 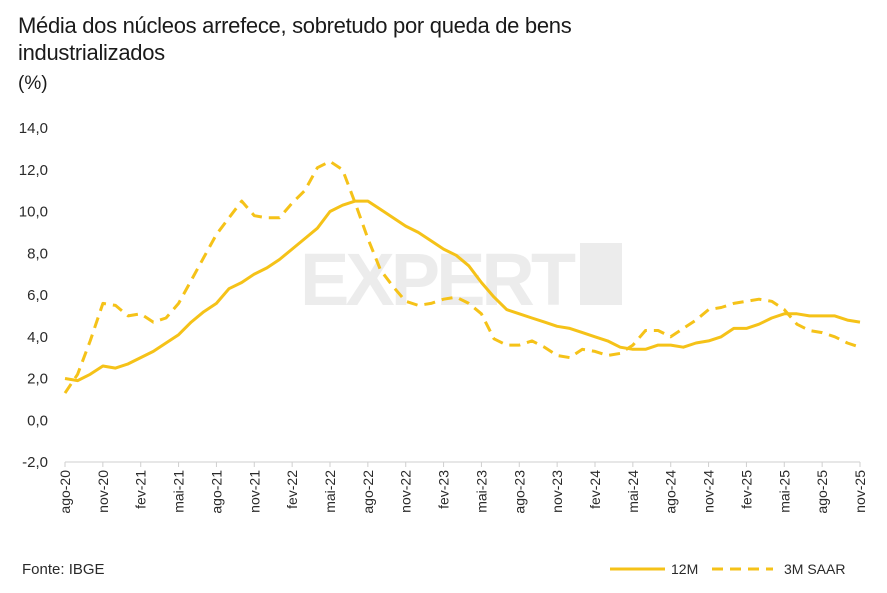 I want to click on y-tick-label: 8,0, so click(x=37, y=253).